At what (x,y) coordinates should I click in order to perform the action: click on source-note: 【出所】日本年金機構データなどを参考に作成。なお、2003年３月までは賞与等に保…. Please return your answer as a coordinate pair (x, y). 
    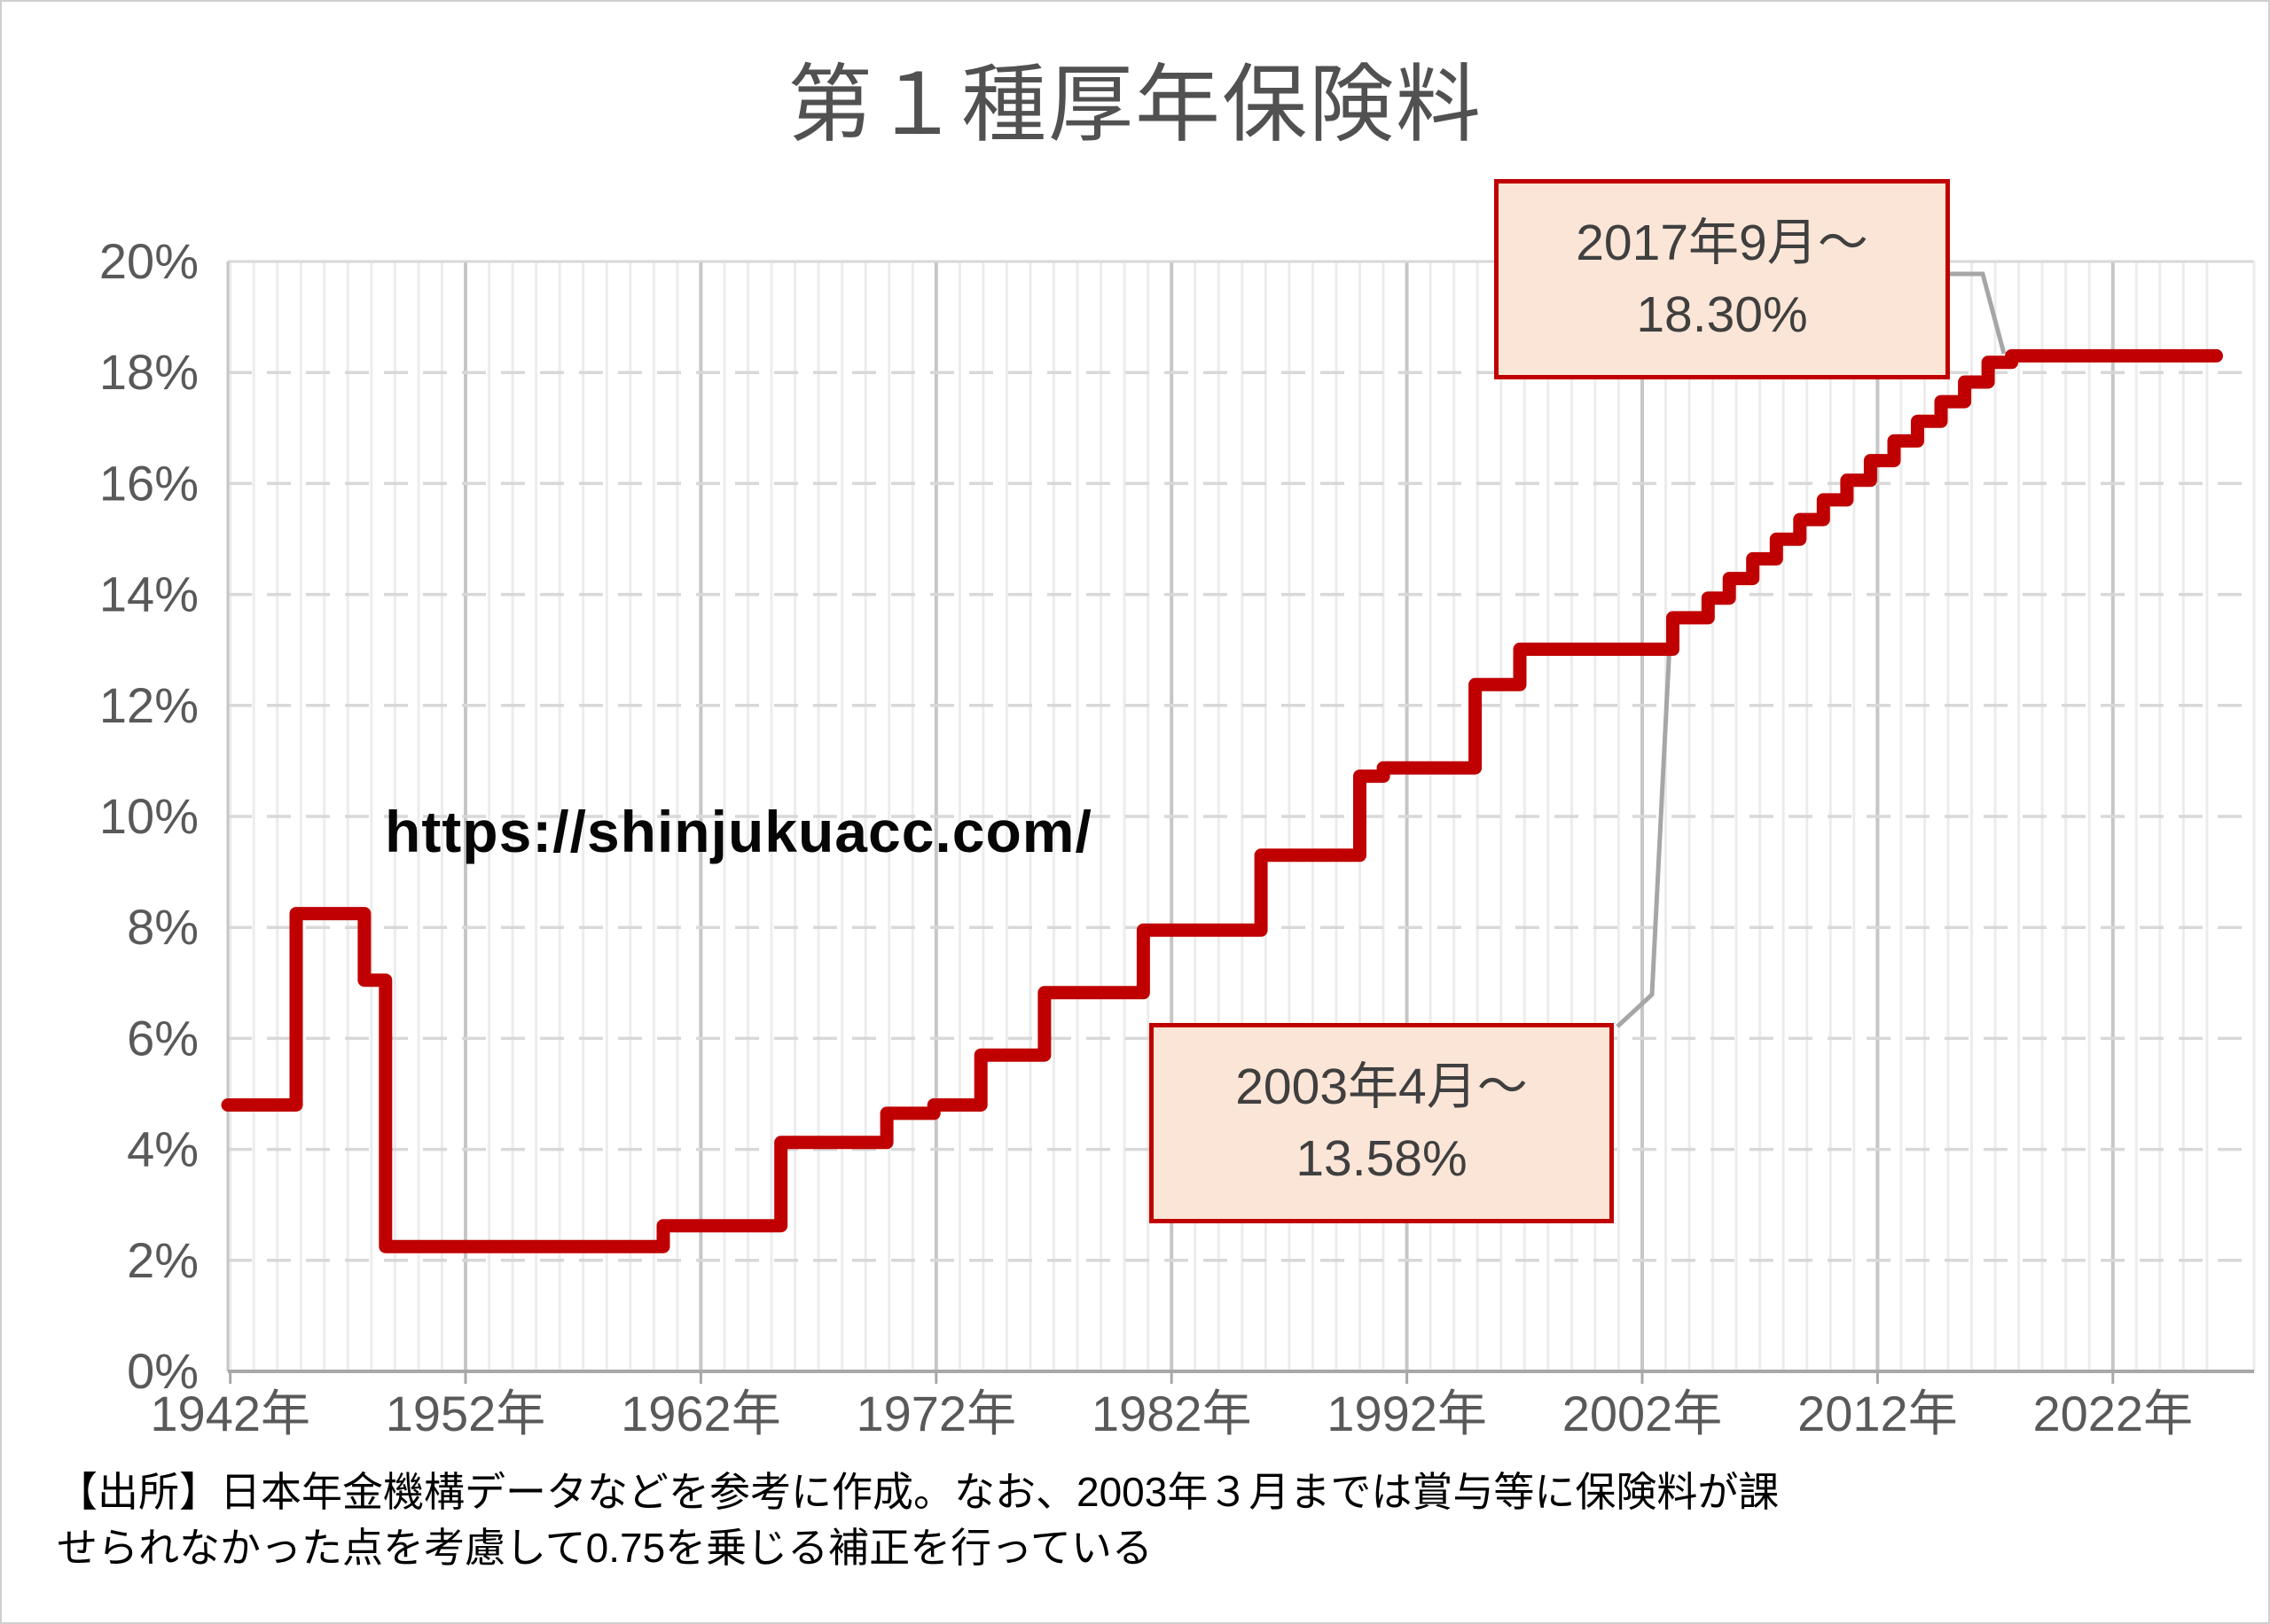
    Looking at the image, I should click on (1147, 1520).